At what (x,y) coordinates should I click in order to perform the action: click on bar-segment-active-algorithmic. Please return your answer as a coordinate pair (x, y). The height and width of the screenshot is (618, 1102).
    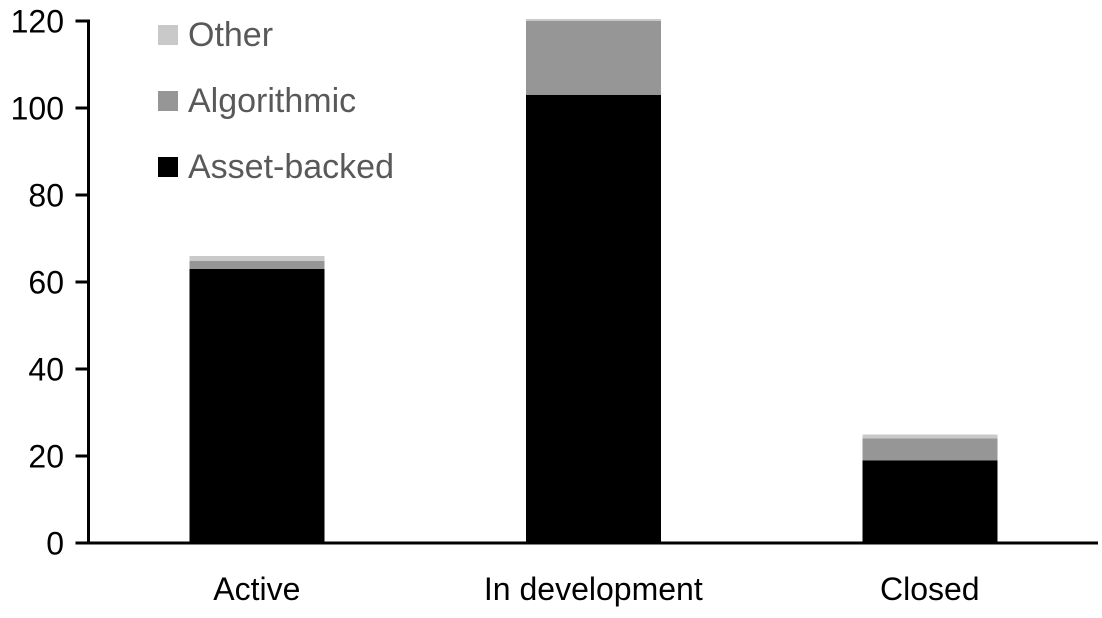
    Looking at the image, I should click on (257, 264).